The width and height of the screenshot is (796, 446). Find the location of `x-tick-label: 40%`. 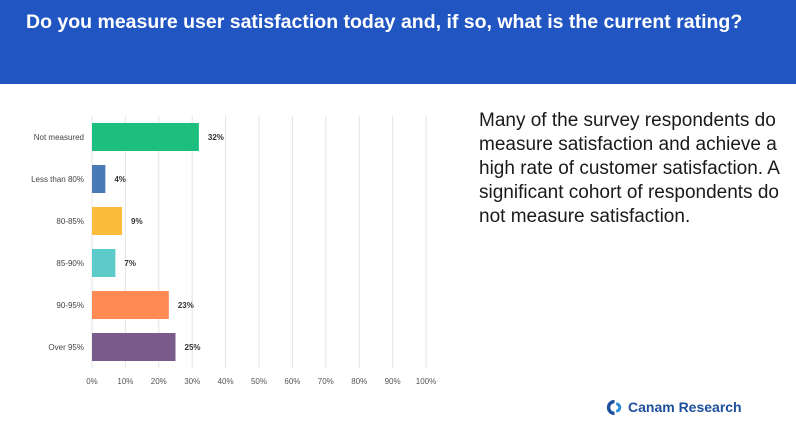

x-tick-label: 40% is located at coordinates (226, 381).